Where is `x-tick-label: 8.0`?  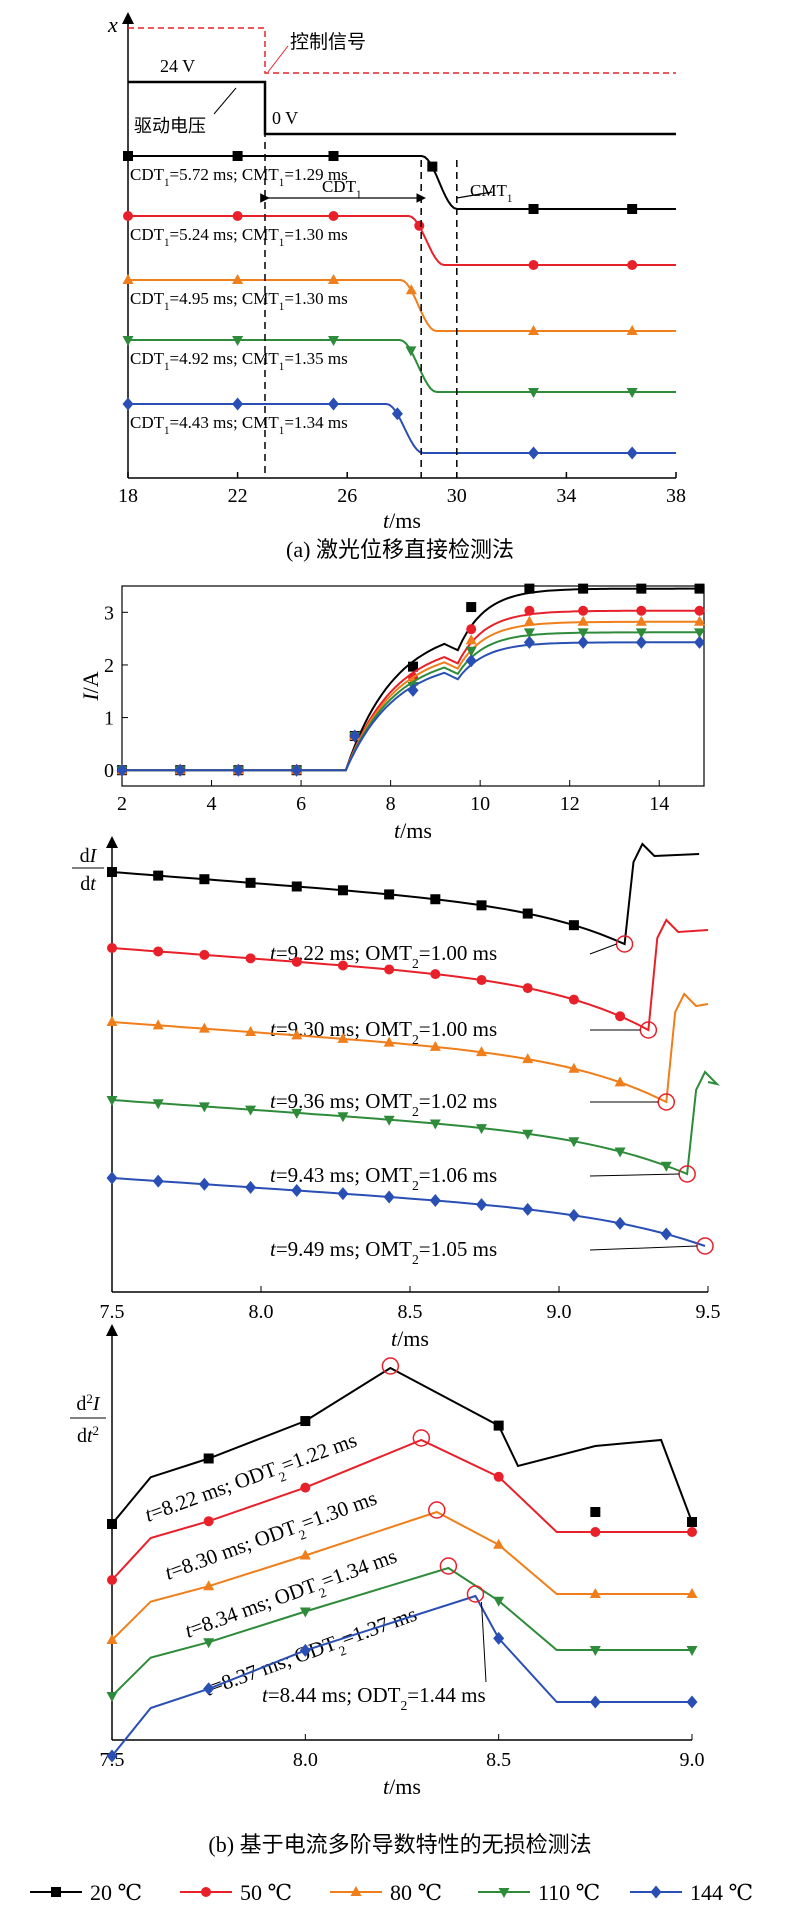 x-tick-label: 8.0 is located at coordinates (305, 1760).